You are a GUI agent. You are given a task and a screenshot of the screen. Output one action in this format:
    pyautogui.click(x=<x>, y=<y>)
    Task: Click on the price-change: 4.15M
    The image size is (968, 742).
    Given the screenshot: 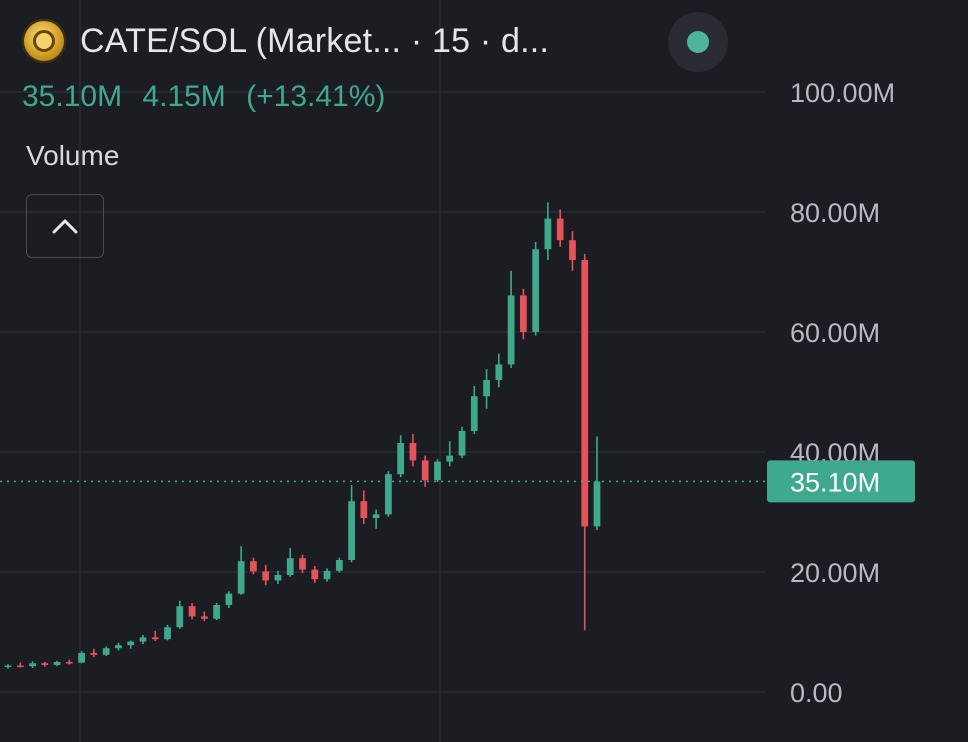 What is the action you would take?
    pyautogui.click(x=184, y=96)
    